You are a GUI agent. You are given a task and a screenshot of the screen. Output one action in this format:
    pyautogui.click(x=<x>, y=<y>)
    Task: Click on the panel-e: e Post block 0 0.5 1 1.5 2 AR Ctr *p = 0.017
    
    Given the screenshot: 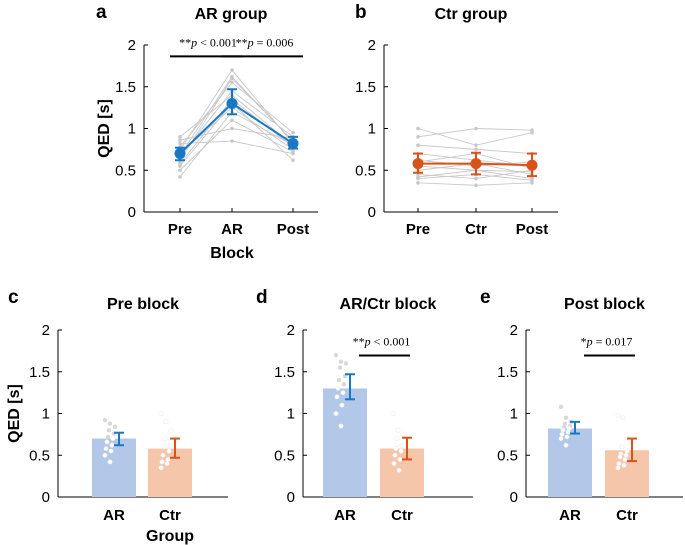 What is the action you would take?
    pyautogui.click(x=581, y=405)
    